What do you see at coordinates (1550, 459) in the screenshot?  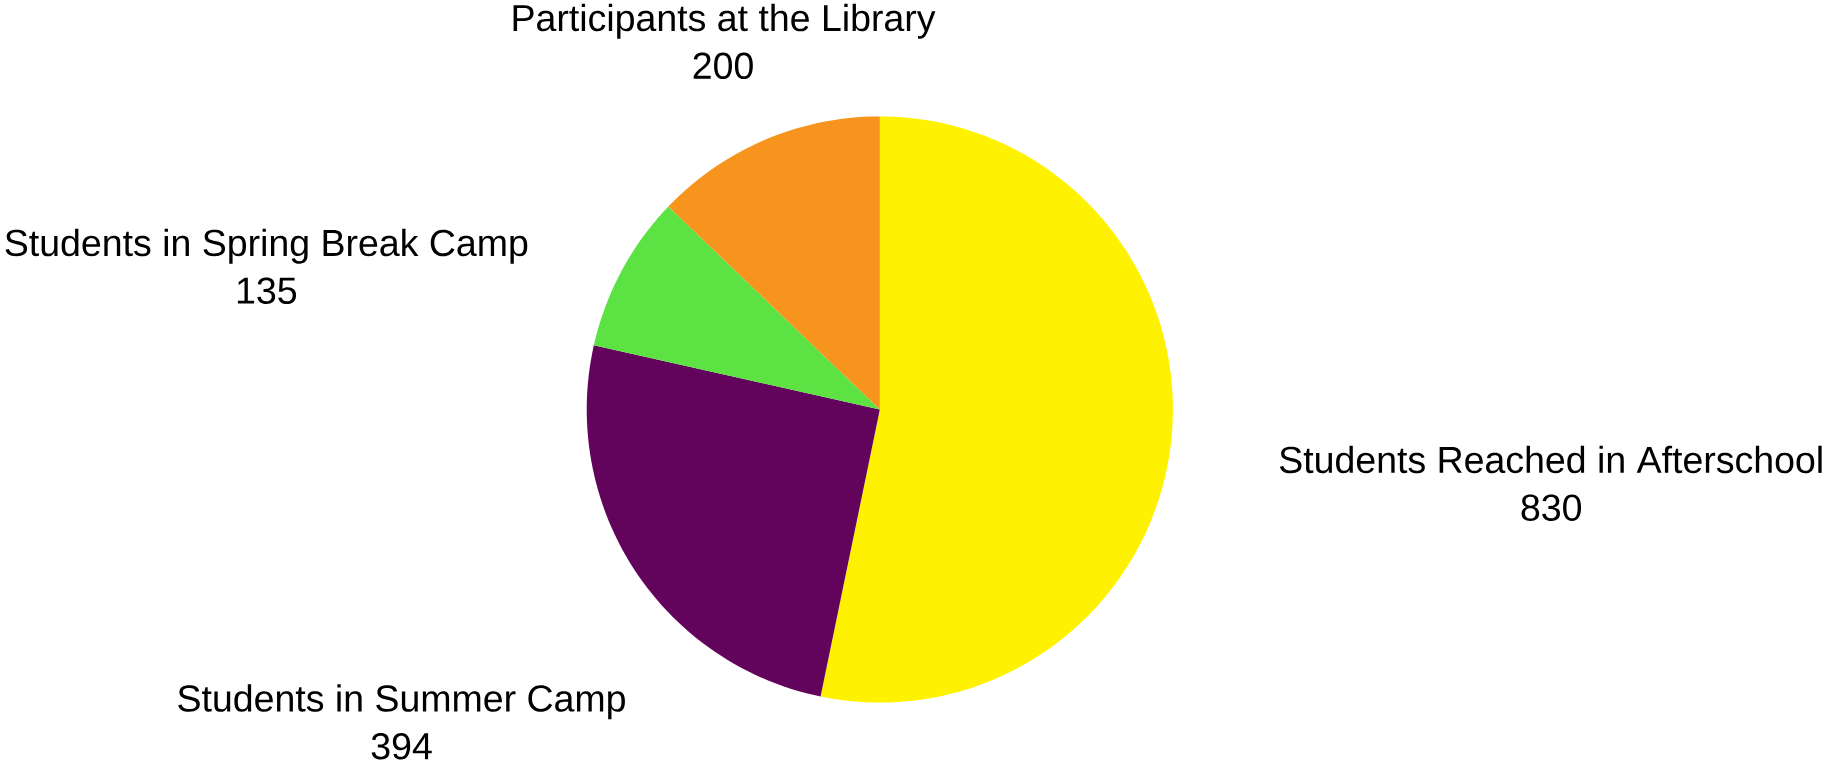 I see `slice-label: Students Reached in Afterschool` at bounding box center [1550, 459].